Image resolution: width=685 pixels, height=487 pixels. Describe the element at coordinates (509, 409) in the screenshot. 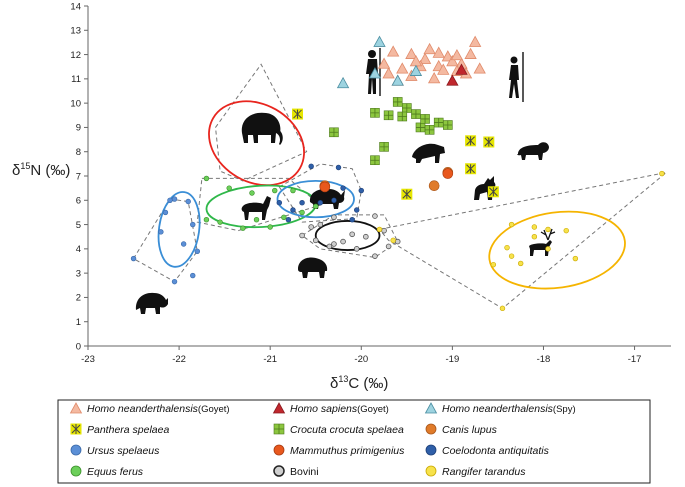

I see `legend-label: Homo neanderthalensis(Spy)` at that location.